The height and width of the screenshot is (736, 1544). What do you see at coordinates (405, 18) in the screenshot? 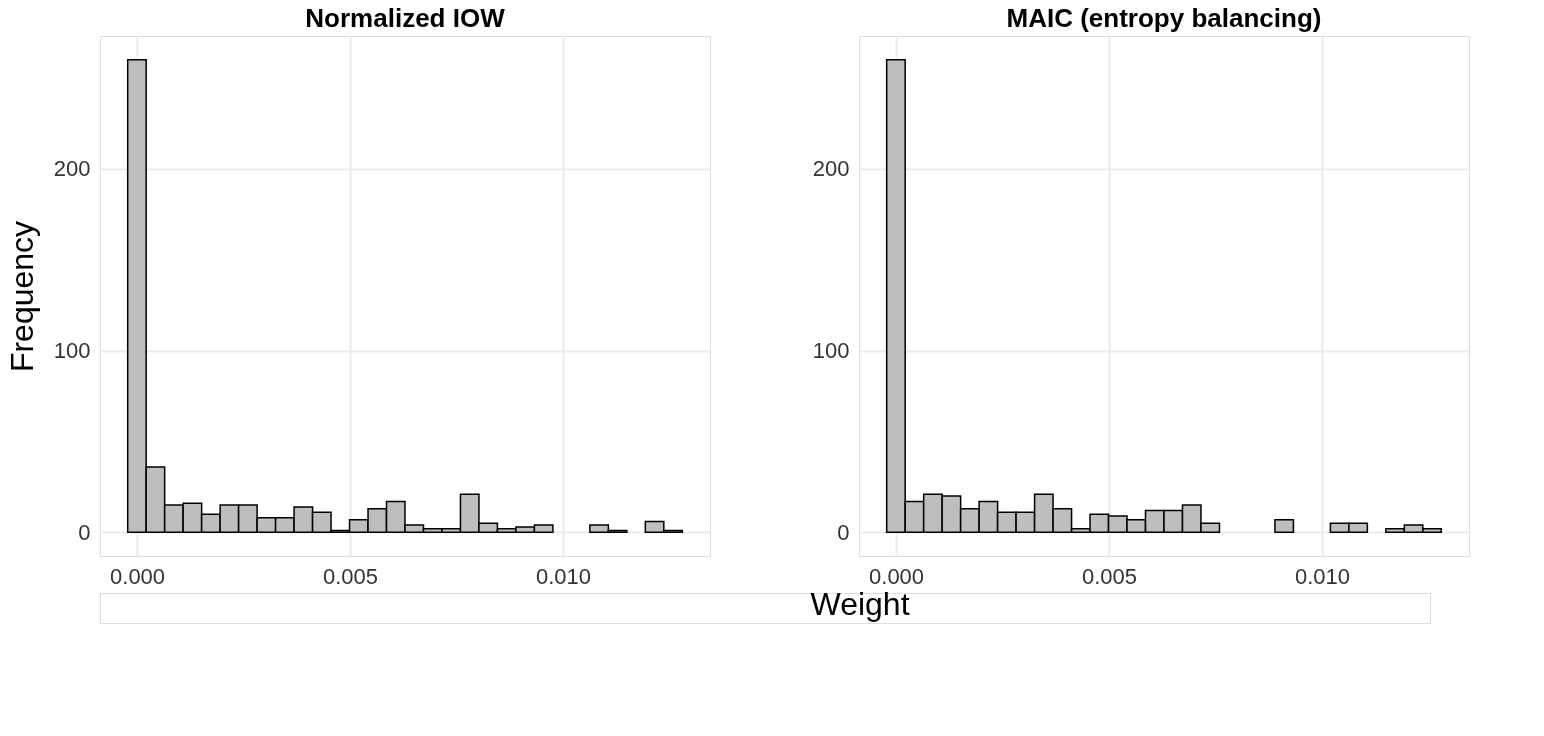
I see `chart-title: Normalized IOW` at bounding box center [405, 18].